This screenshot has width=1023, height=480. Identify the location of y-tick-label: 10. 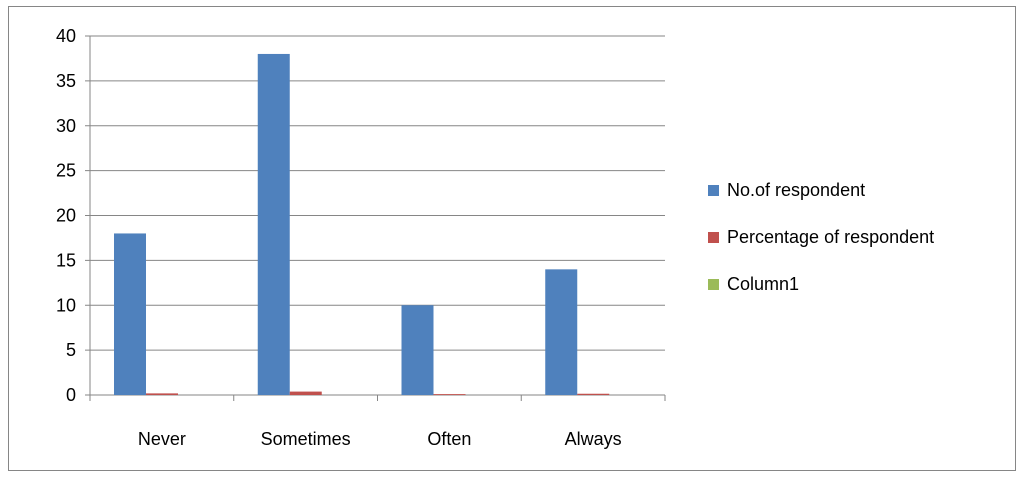
(66, 305).